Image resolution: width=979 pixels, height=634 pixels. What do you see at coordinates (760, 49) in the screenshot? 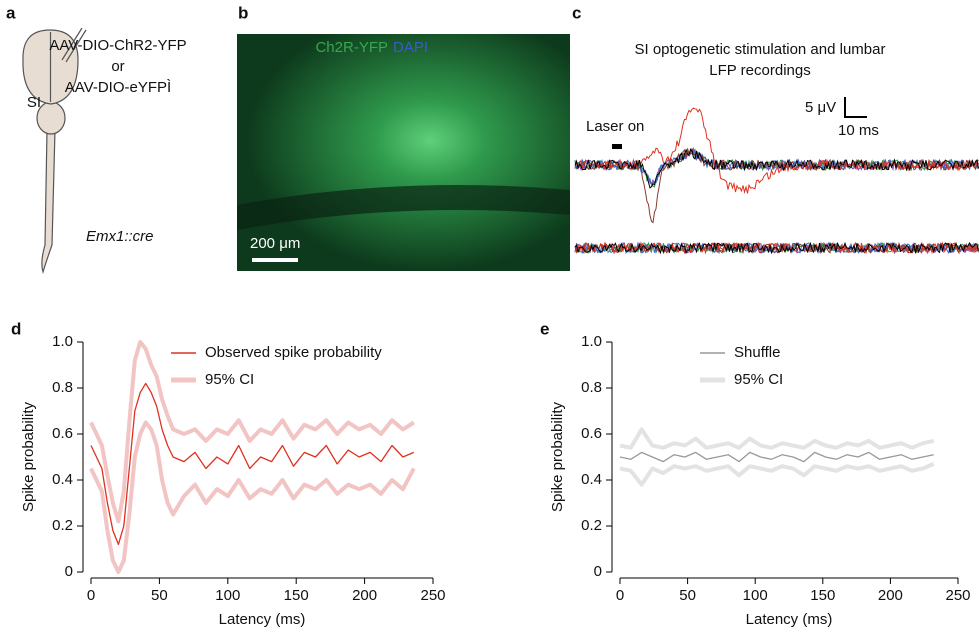
I see `panel-title: SI optogenetic stimulation and lumbar` at bounding box center [760, 49].